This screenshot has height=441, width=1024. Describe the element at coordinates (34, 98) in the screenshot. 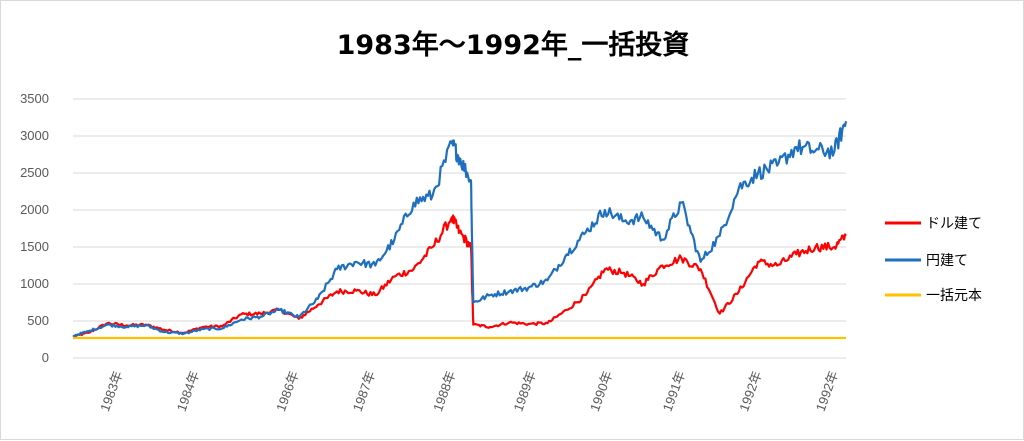

I see `y-tick-label: 3500` at that location.